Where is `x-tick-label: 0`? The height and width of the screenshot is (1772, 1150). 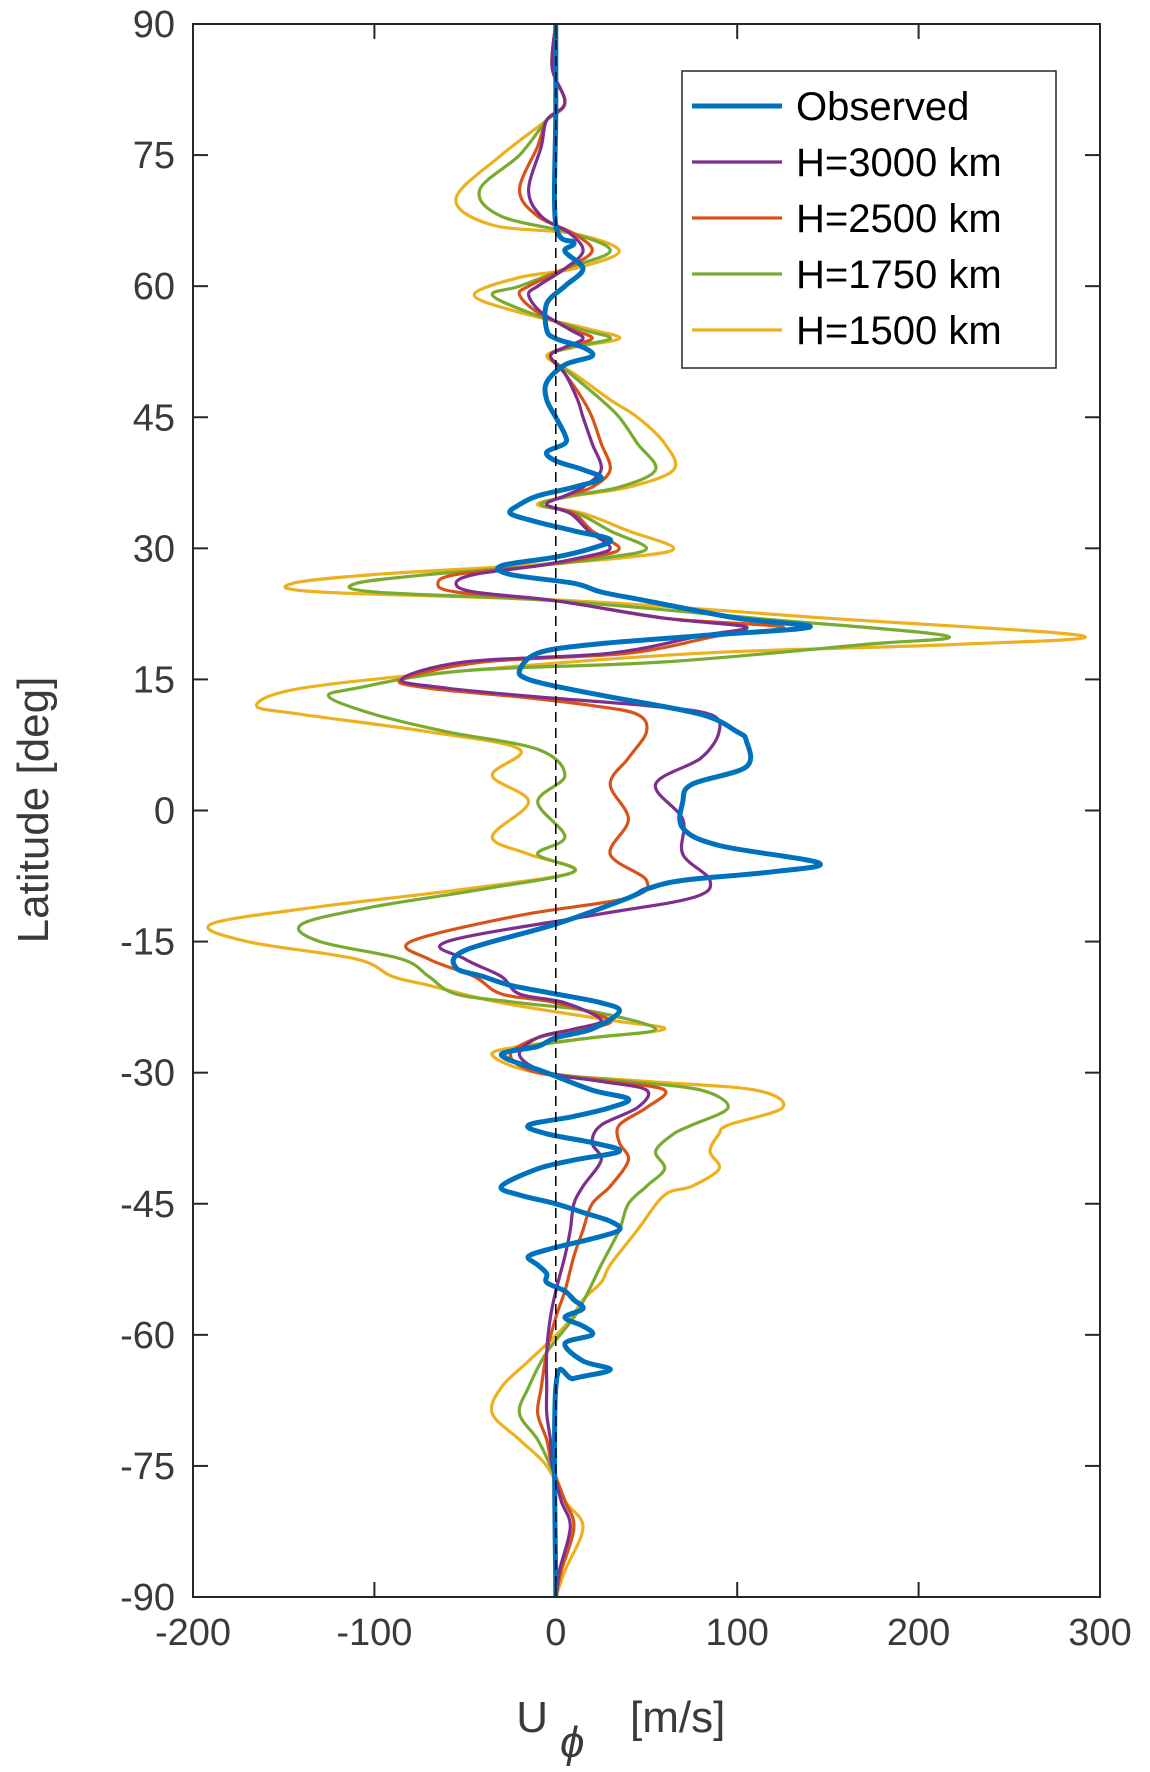
x-tick-label: 0 is located at coordinates (555, 1633).